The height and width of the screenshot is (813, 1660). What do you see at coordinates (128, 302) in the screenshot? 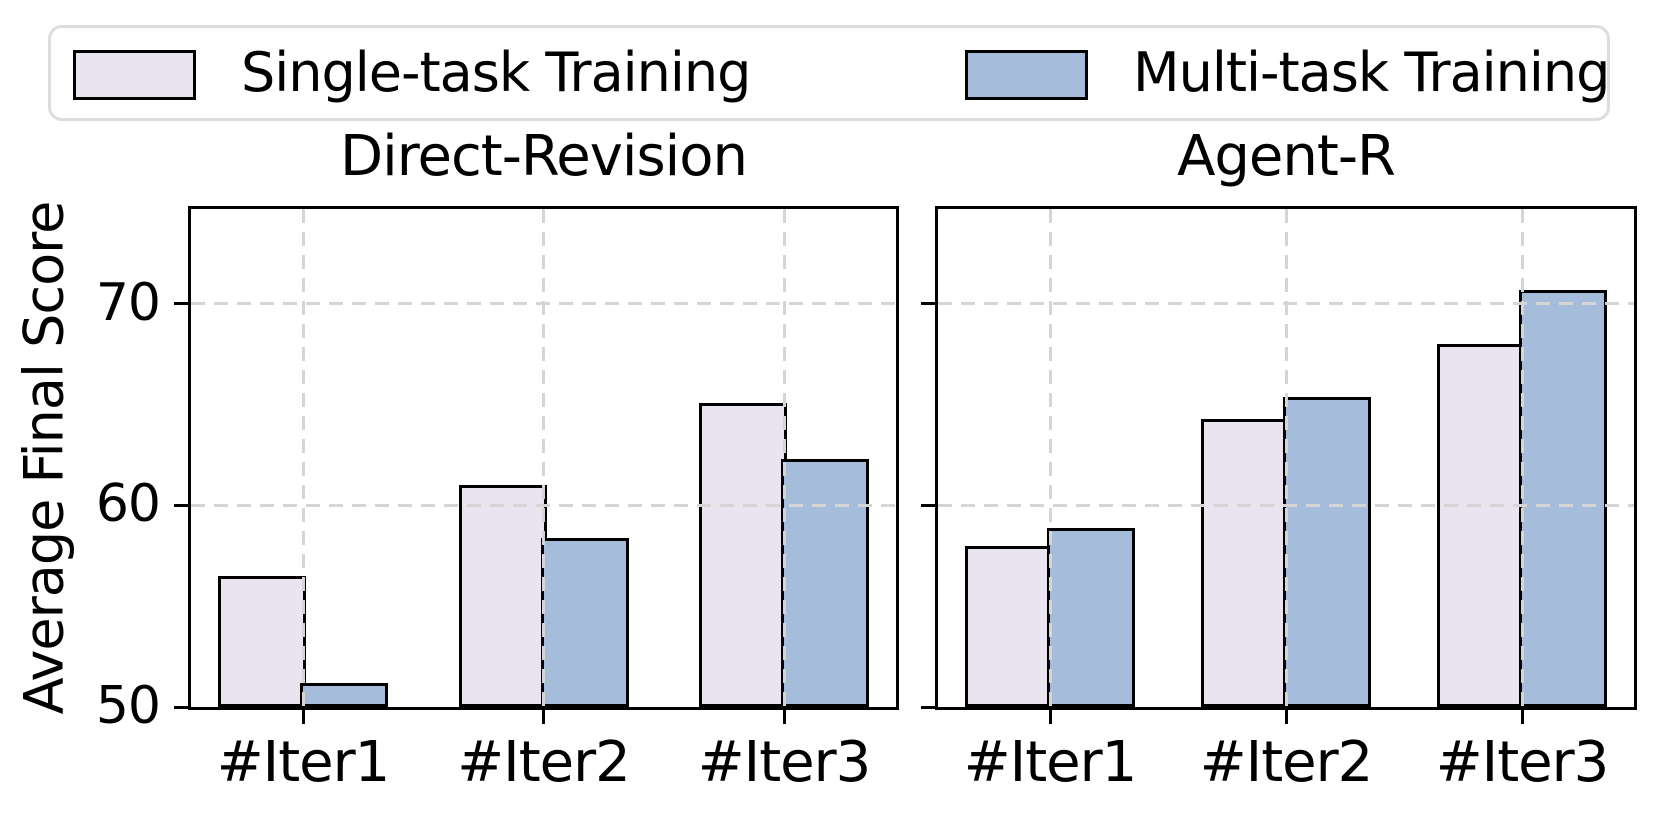
I see `y-tick-label-70: 70` at bounding box center [128, 302].